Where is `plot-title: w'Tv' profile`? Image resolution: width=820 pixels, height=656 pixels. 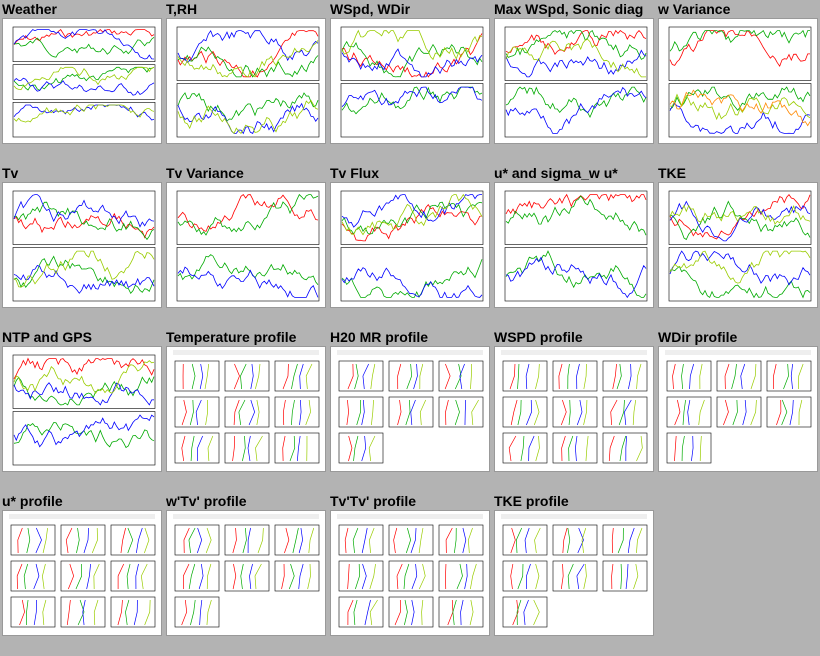
plot-title: w'Tv' profile is located at coordinates (206, 501).